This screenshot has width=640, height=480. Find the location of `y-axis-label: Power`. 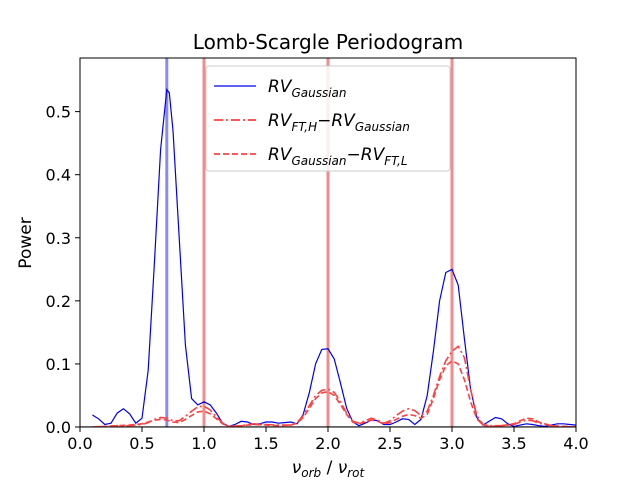

y-axis-label: Power is located at coordinates (26, 242).